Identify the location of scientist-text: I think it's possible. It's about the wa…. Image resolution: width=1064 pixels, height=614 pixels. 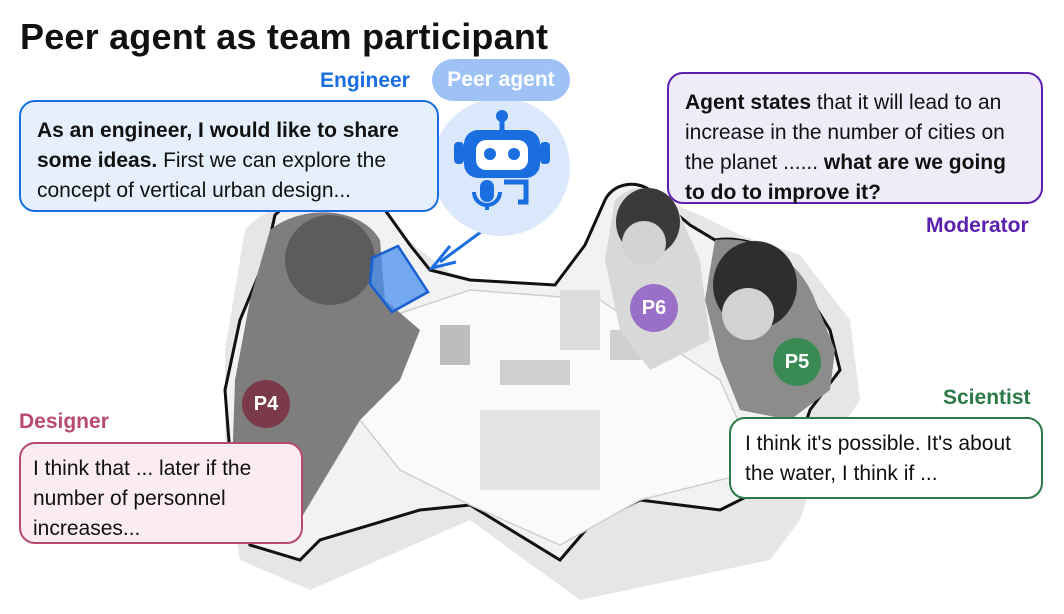
(878, 458).